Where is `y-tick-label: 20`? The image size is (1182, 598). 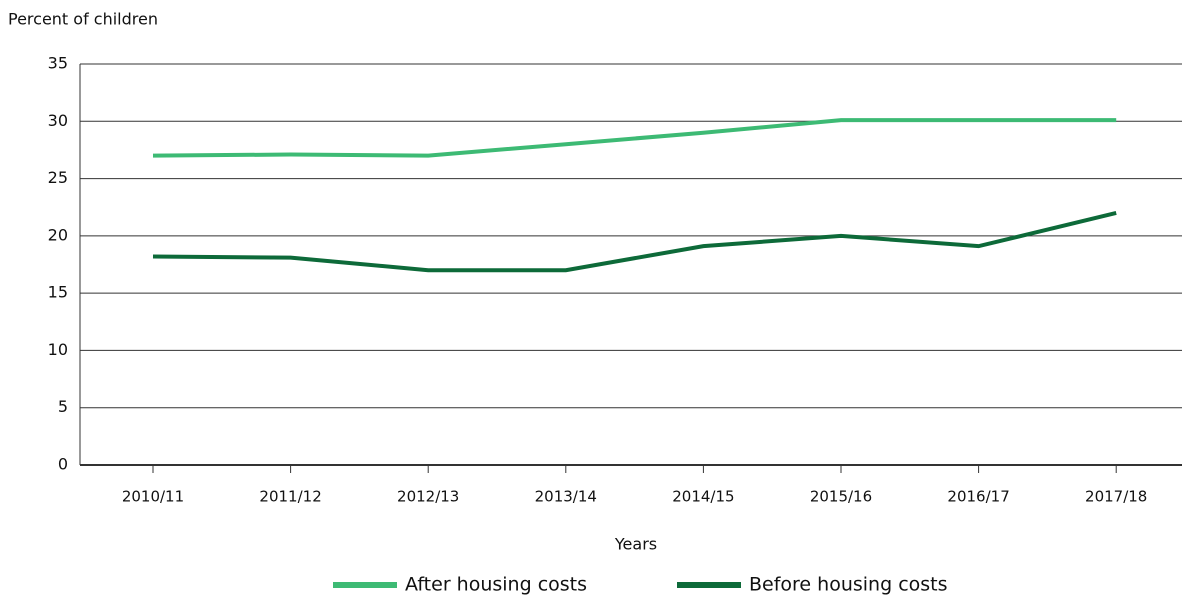 y-tick-label: 20 is located at coordinates (58, 234).